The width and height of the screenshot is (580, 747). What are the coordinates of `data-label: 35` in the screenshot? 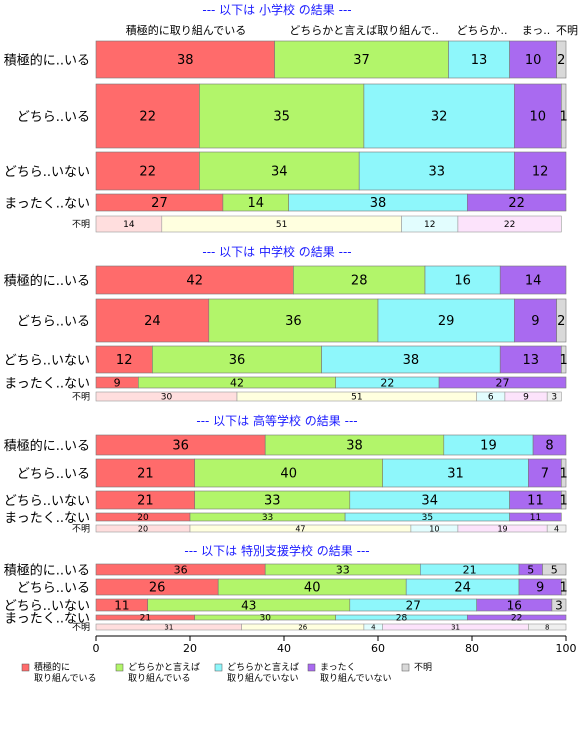 It's located at (427, 518).